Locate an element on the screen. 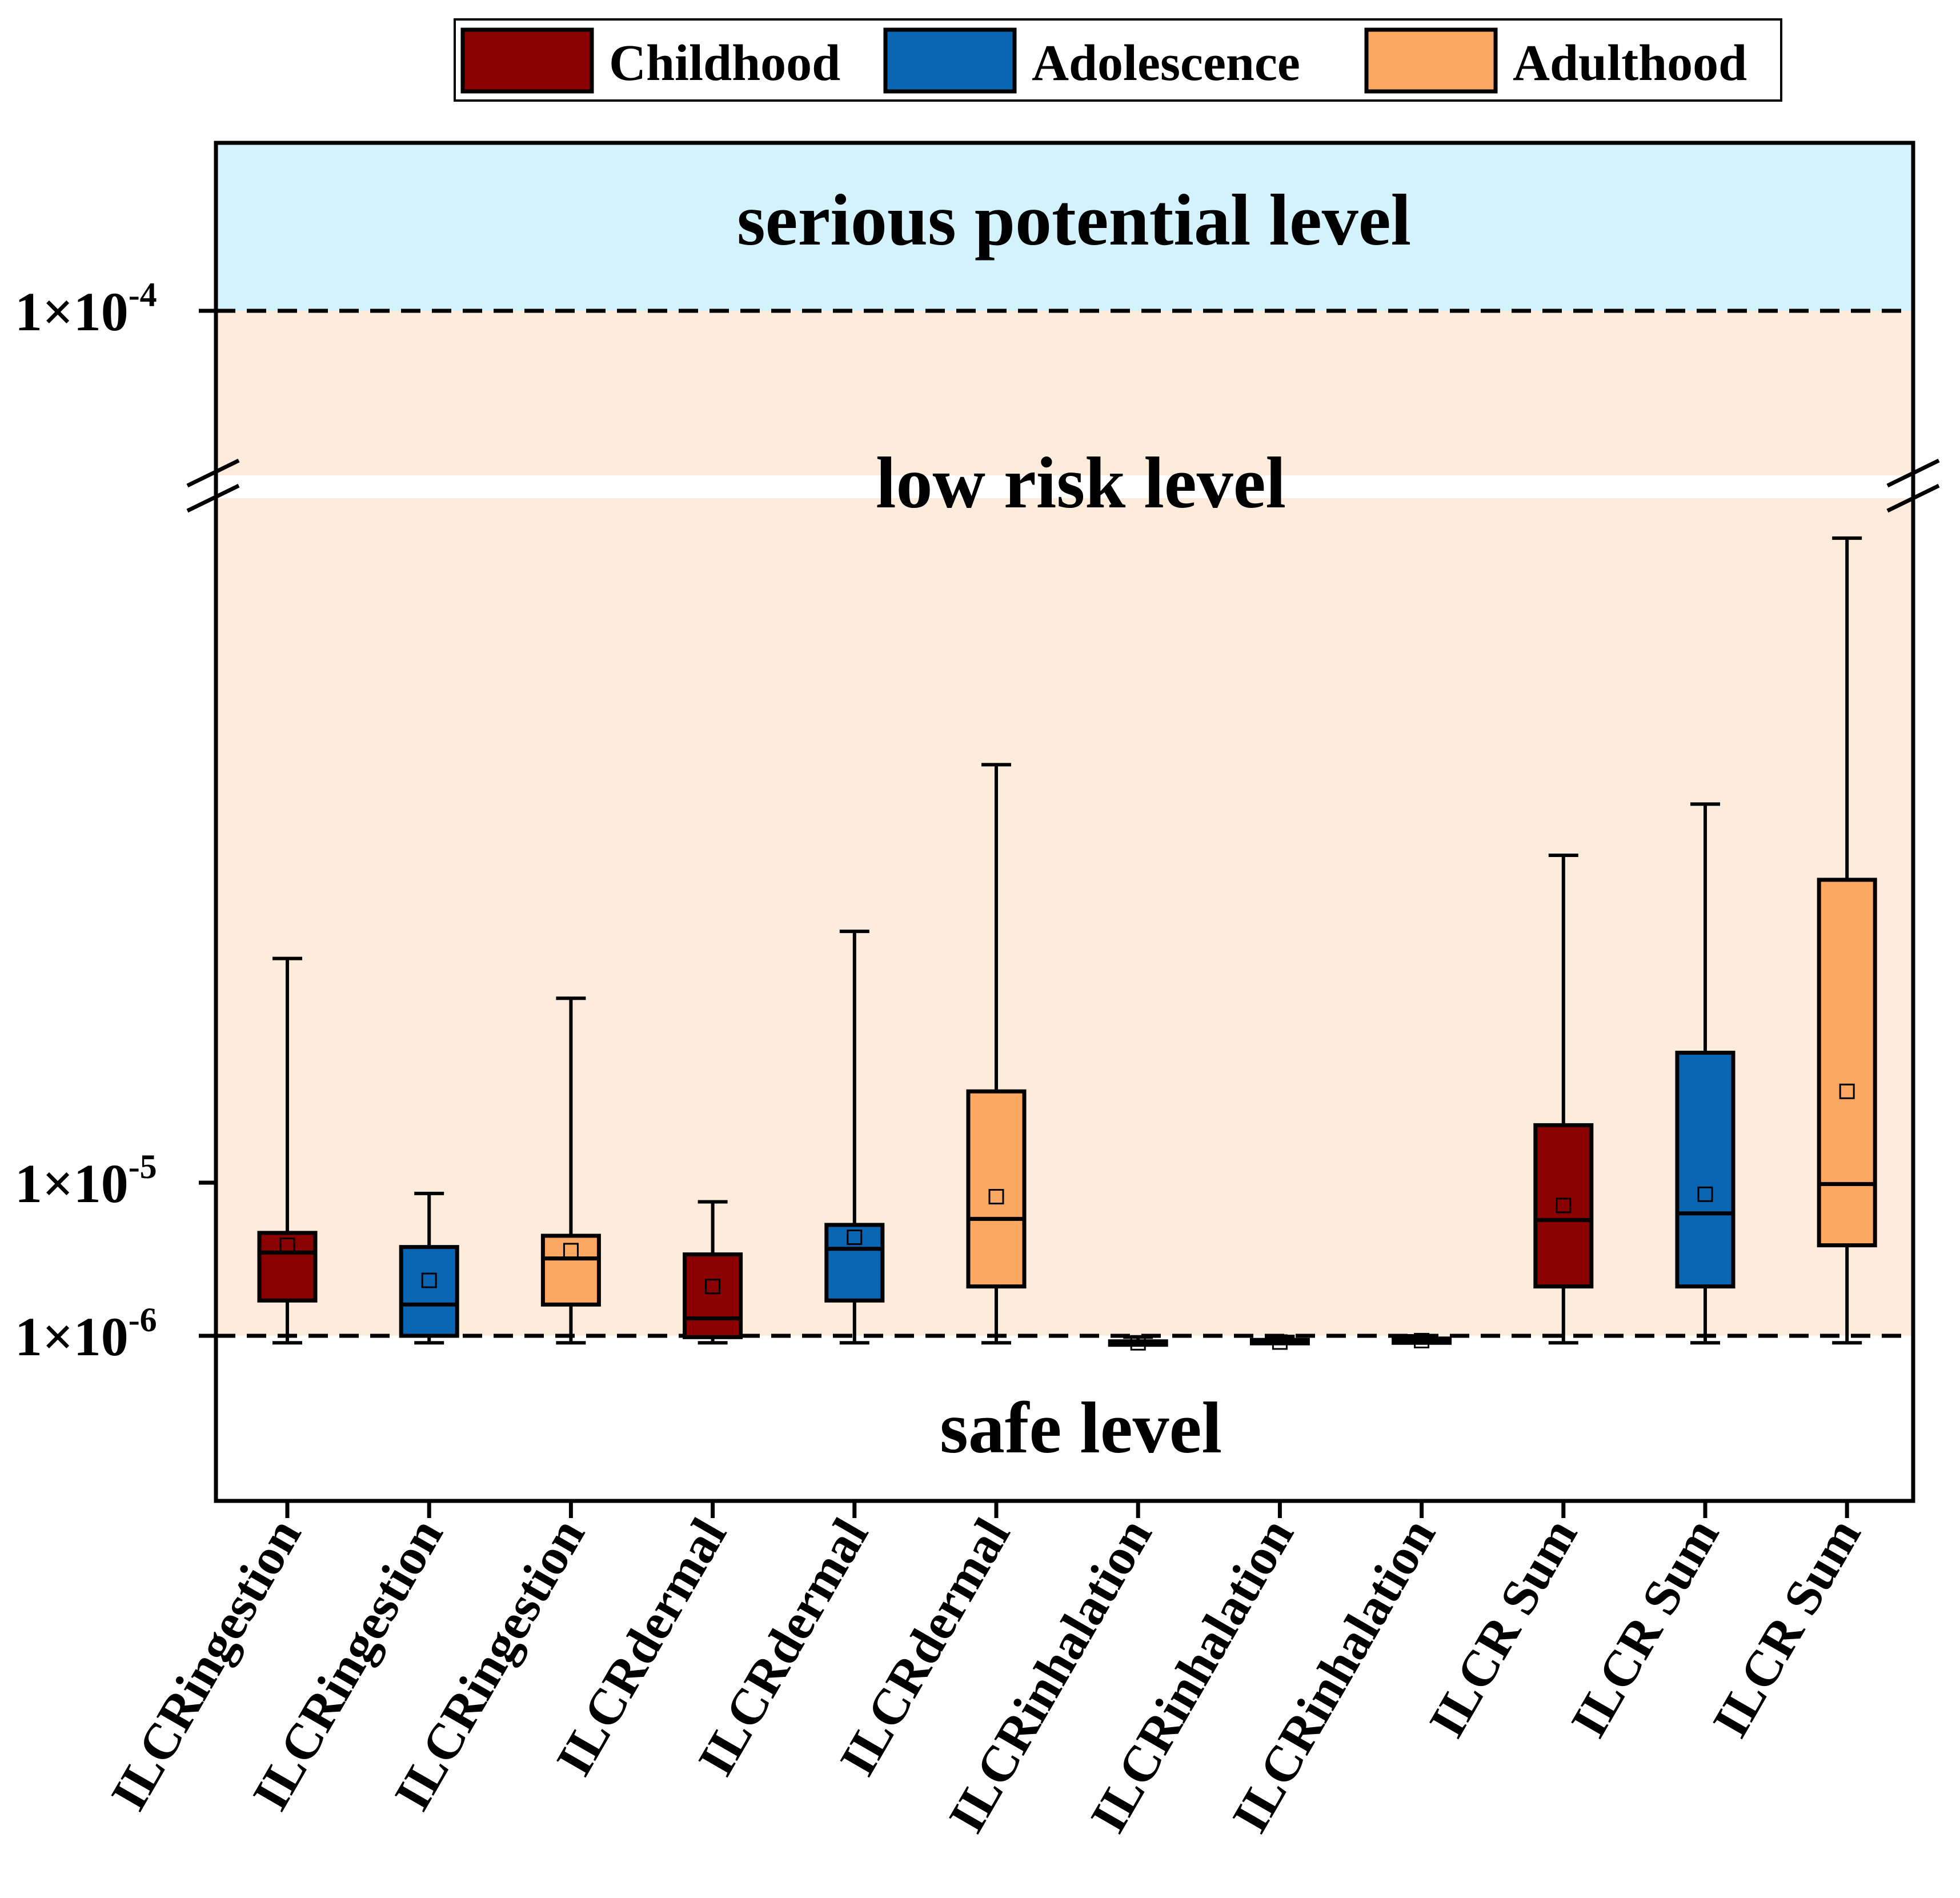 This screenshot has height=1898, width=1960. axis-break is located at coordinates (1063, 485).